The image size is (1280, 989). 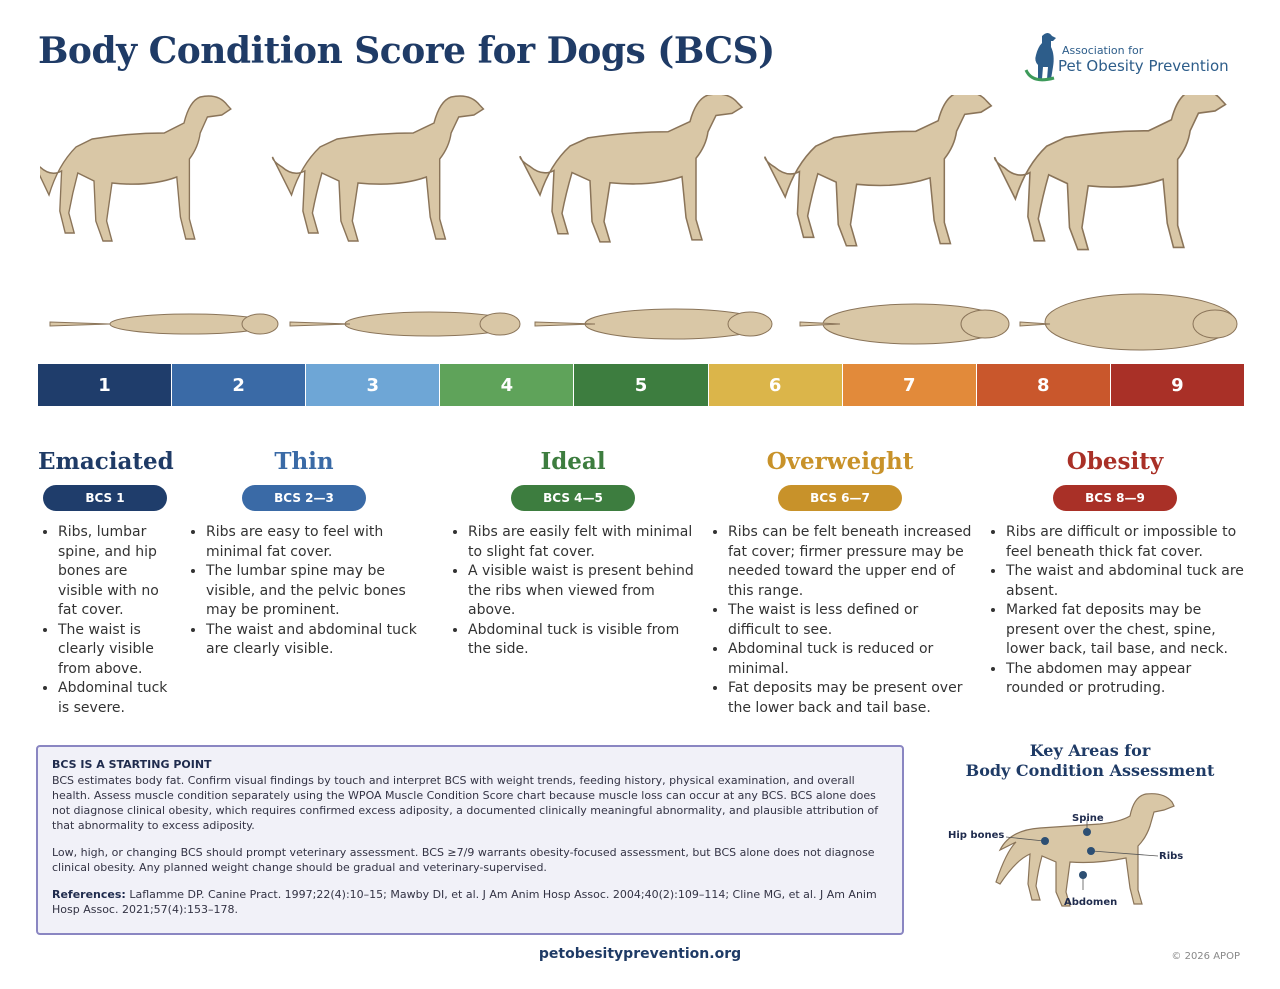 I want to click on label-hip-bones: Hip bones, so click(x=976, y=835).